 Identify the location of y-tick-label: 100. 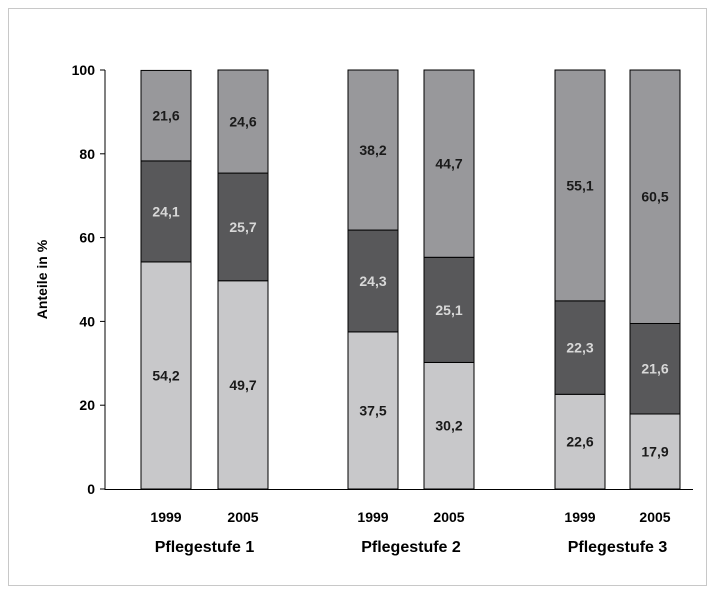
(84, 70).